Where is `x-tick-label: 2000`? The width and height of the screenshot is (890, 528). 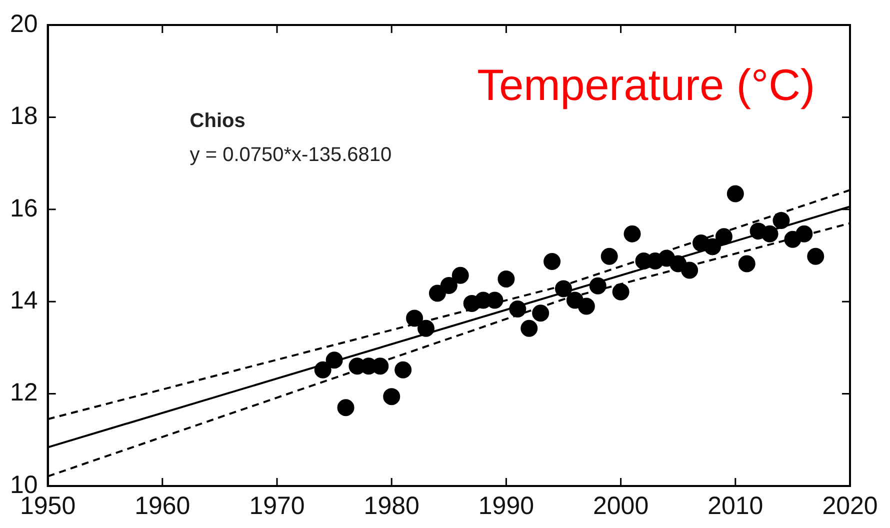 x-tick-label: 2000 is located at coordinates (620, 506).